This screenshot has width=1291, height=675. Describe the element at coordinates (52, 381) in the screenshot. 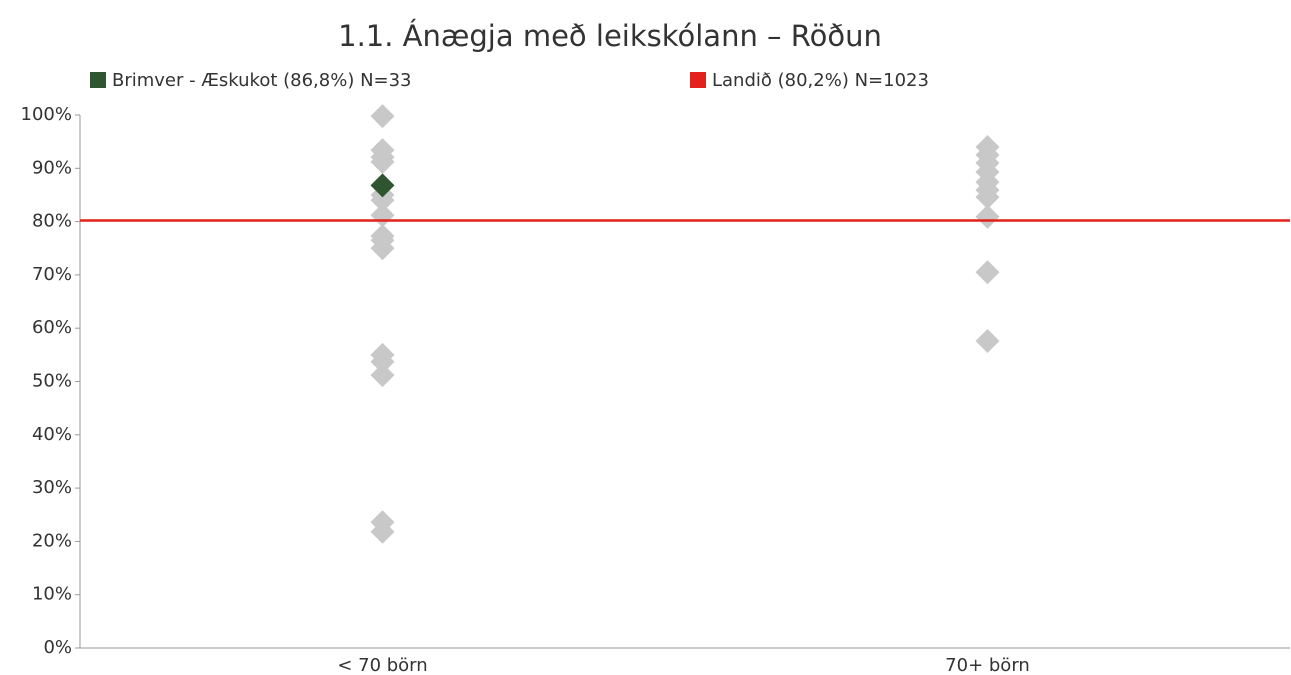

I see `y-tick-label: 50%` at that location.